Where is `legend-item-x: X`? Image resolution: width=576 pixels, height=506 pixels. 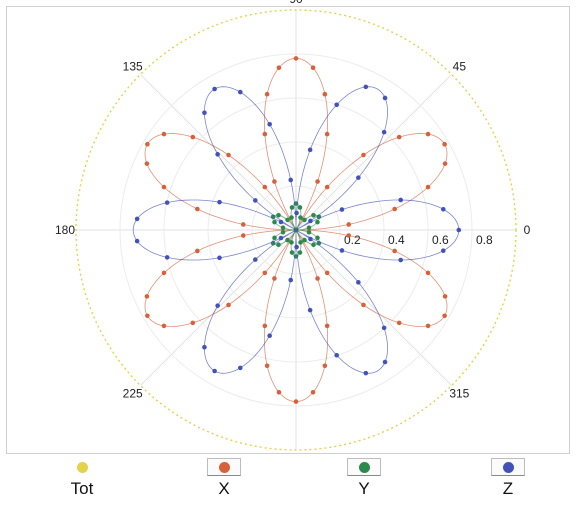
legend-item-x: X is located at coordinates (224, 478).